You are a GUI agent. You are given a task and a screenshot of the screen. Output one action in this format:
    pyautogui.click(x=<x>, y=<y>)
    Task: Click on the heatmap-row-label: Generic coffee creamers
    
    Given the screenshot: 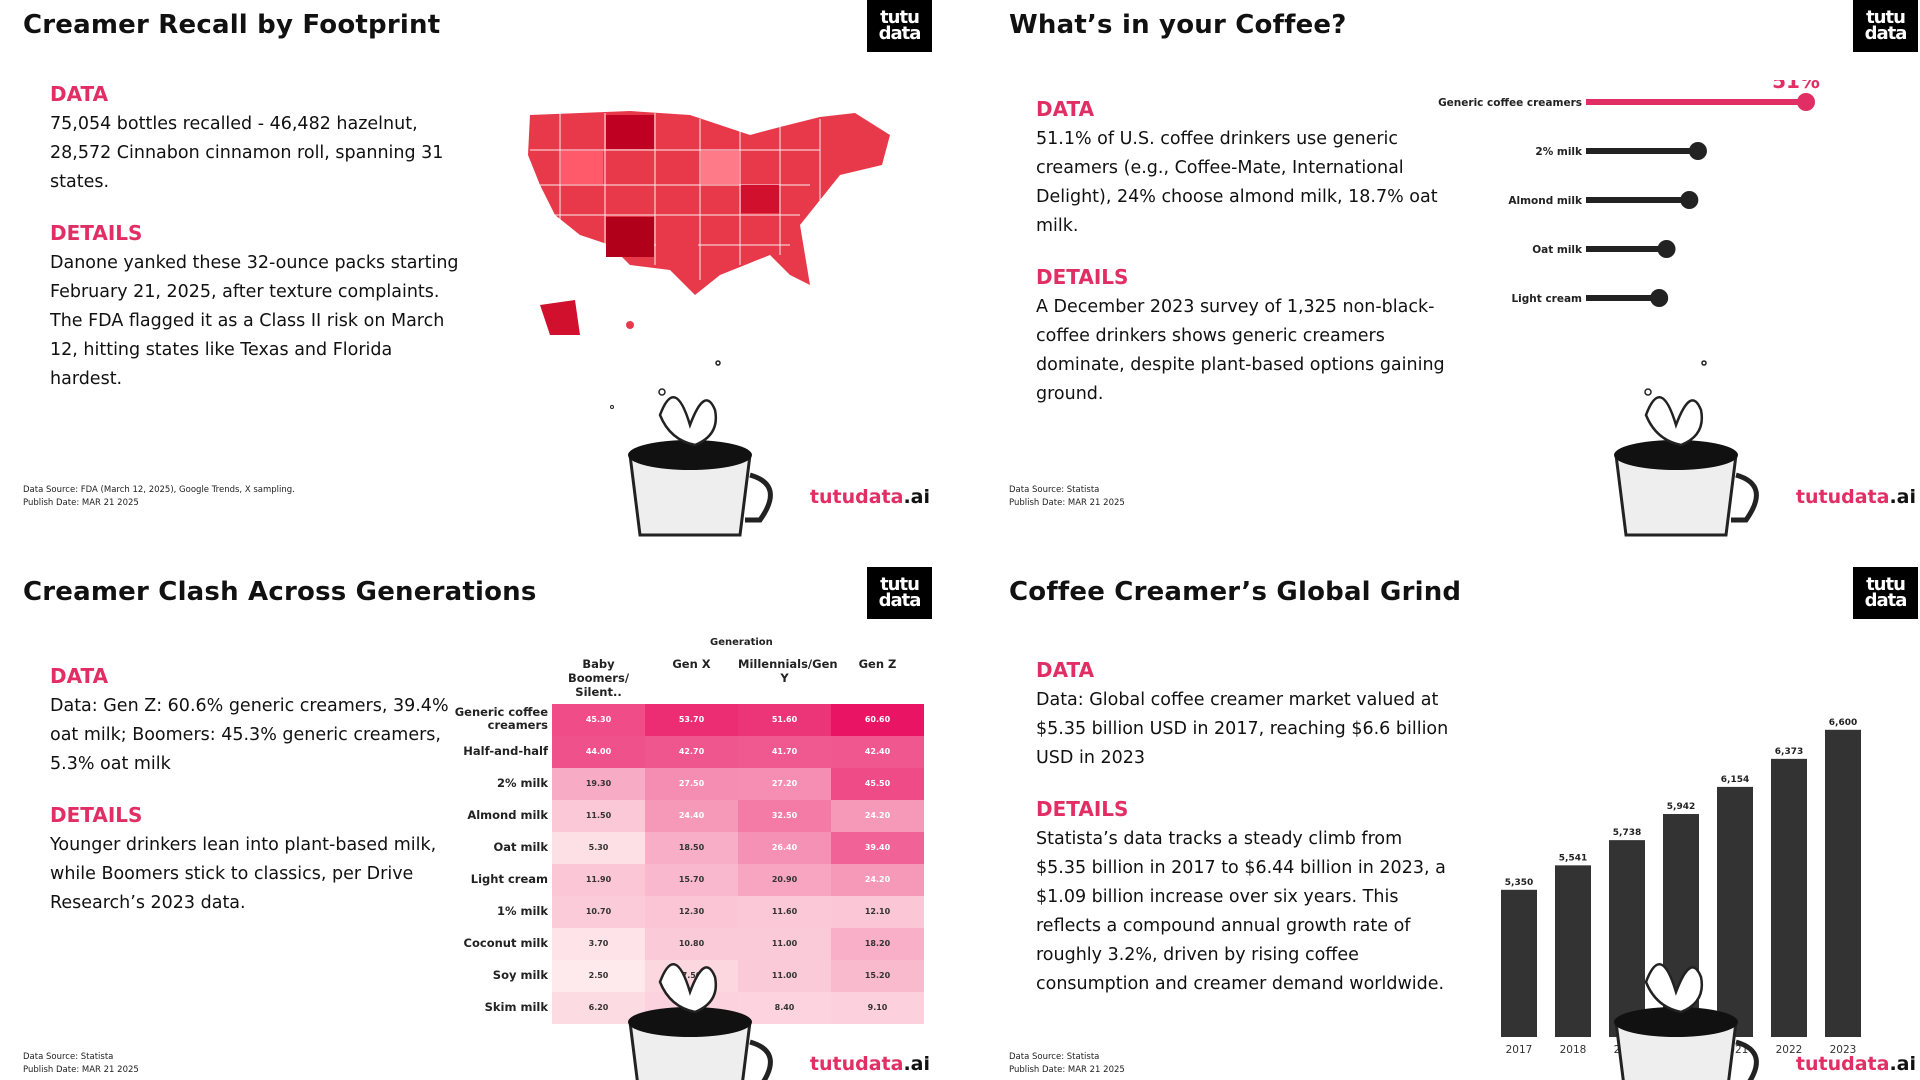 What is the action you would take?
    pyautogui.click(x=501, y=718)
    